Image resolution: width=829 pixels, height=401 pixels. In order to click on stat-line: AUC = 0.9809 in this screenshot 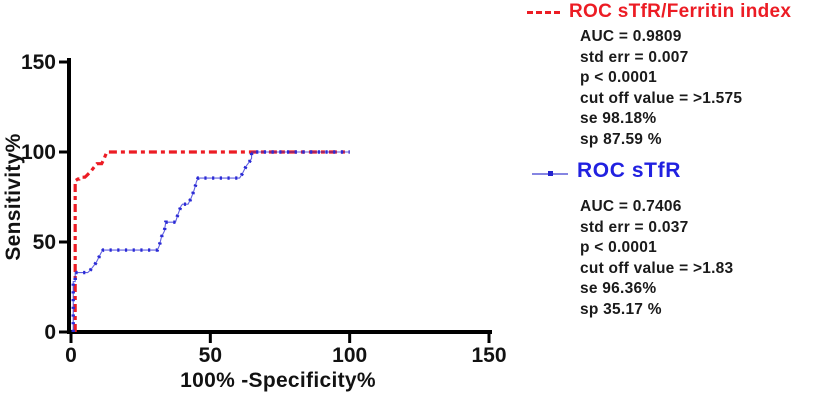, I will do `click(631, 36)`.